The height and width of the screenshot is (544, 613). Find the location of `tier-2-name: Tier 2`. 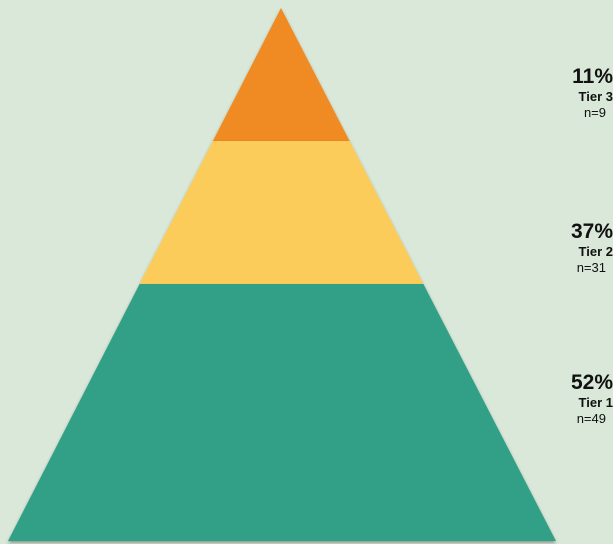

tier-2-name: Tier 2 is located at coordinates (595, 251).